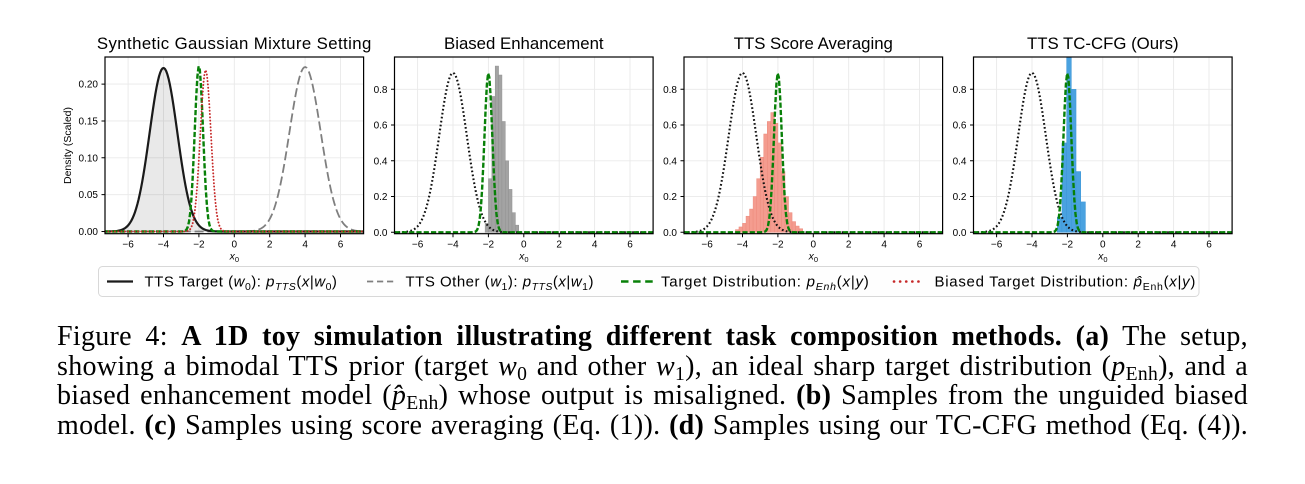 This screenshot has height=484, width=1305. I want to click on svg-text: TTS TC-CFG (Ours), so click(1103, 43).